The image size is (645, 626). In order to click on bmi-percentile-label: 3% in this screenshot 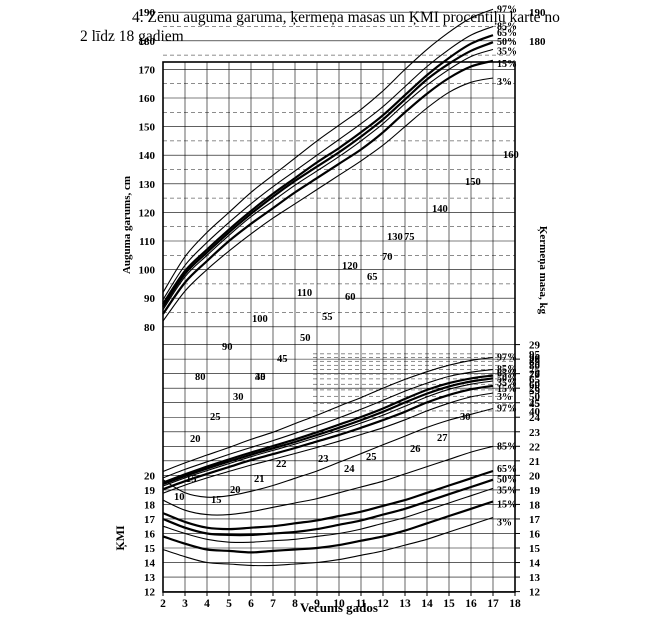, I will do `click(504, 522)`.